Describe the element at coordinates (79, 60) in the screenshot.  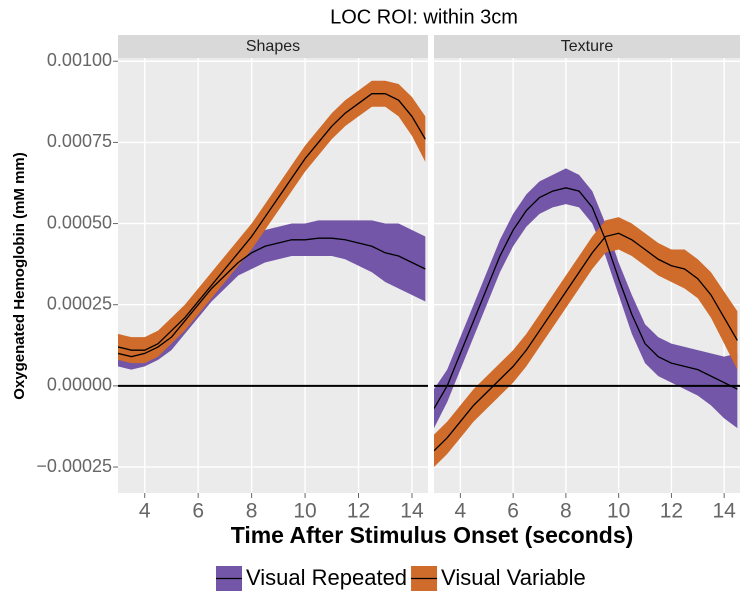
I see `y-tick-label: 0.00100` at that location.